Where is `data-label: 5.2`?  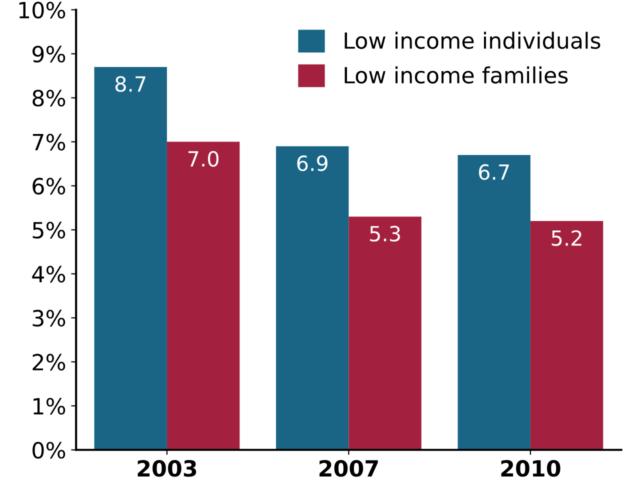
data-label: 5.2 is located at coordinates (567, 238).